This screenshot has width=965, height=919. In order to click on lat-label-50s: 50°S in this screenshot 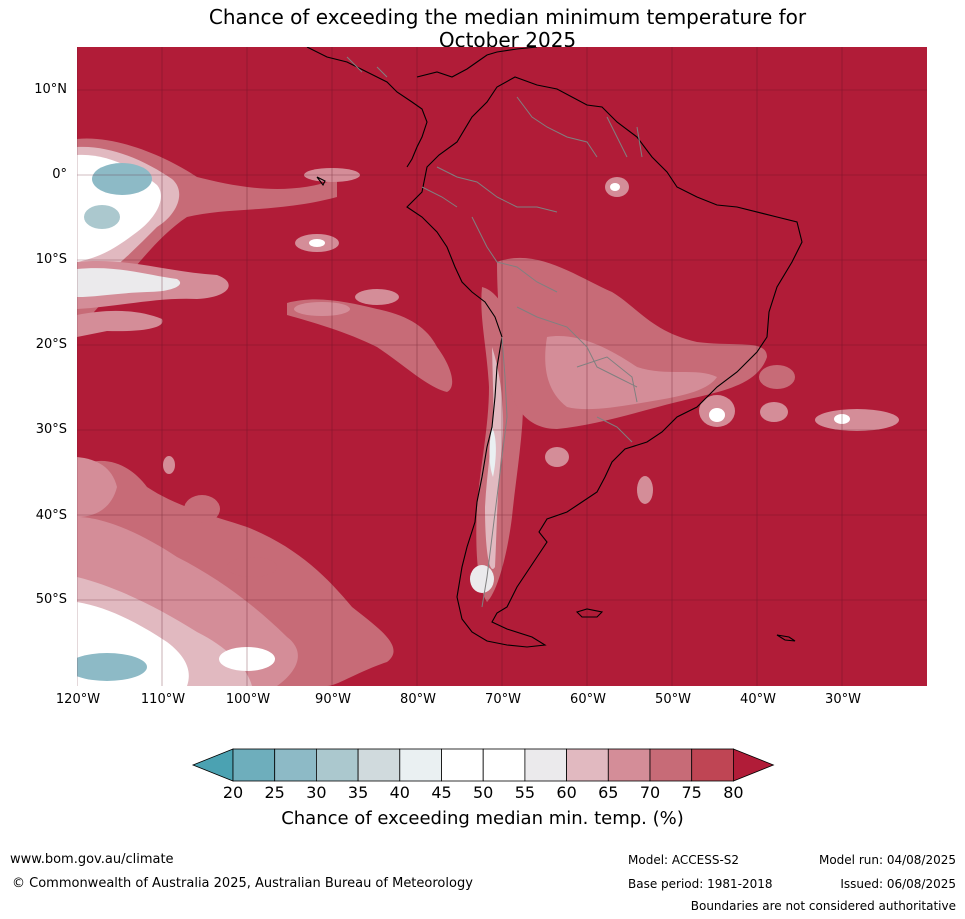, I will do `click(51, 599)`.